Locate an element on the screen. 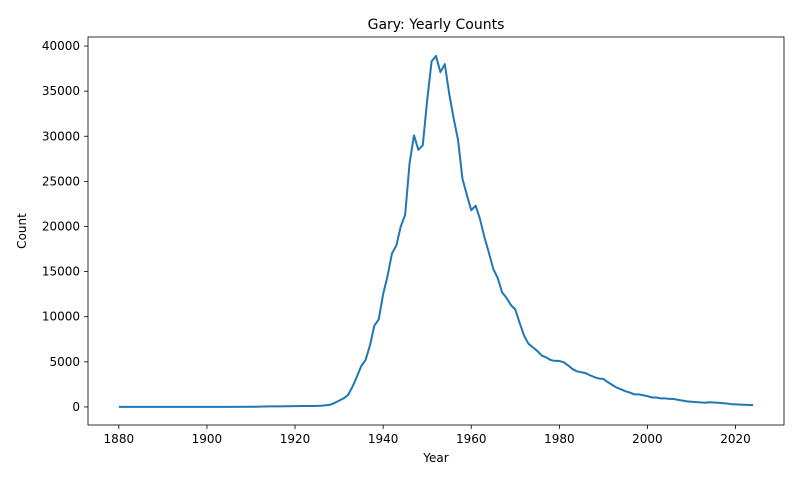 The image size is (800, 480). chart-title: Gary: Yearly Counts is located at coordinates (436, 25).